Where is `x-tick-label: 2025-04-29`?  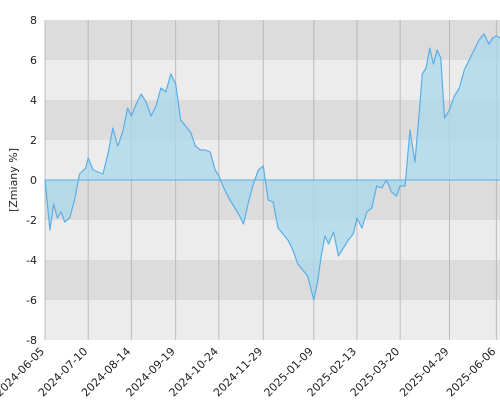 x-tick-label: 2025-04-29 is located at coordinates (424, 372).